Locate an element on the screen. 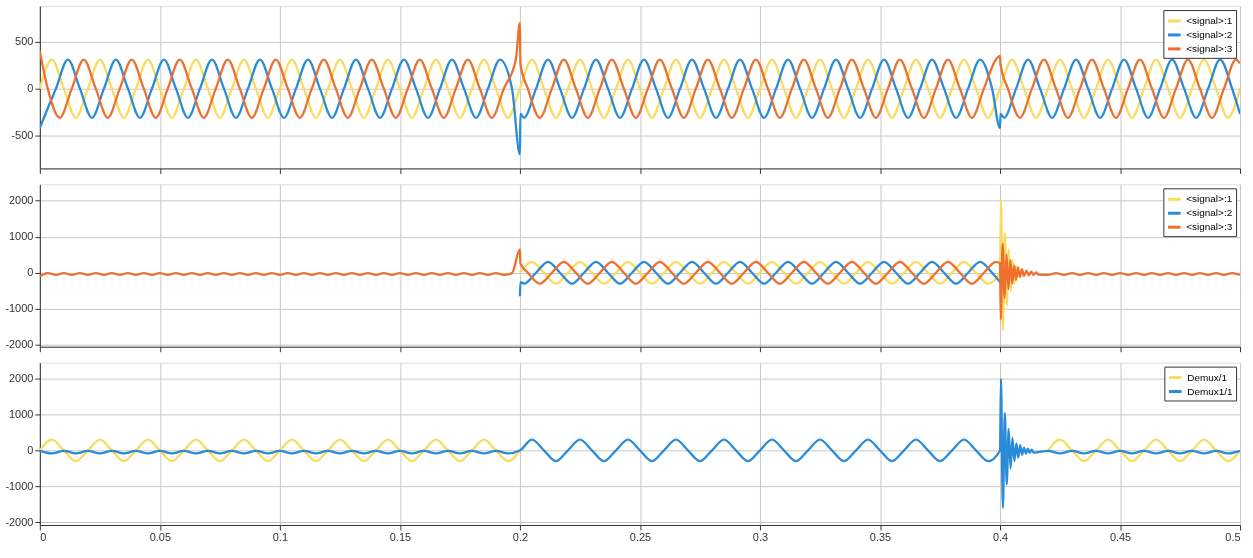 The height and width of the screenshot is (558, 1253). legend-label: Demux/1 is located at coordinates (1207, 377).